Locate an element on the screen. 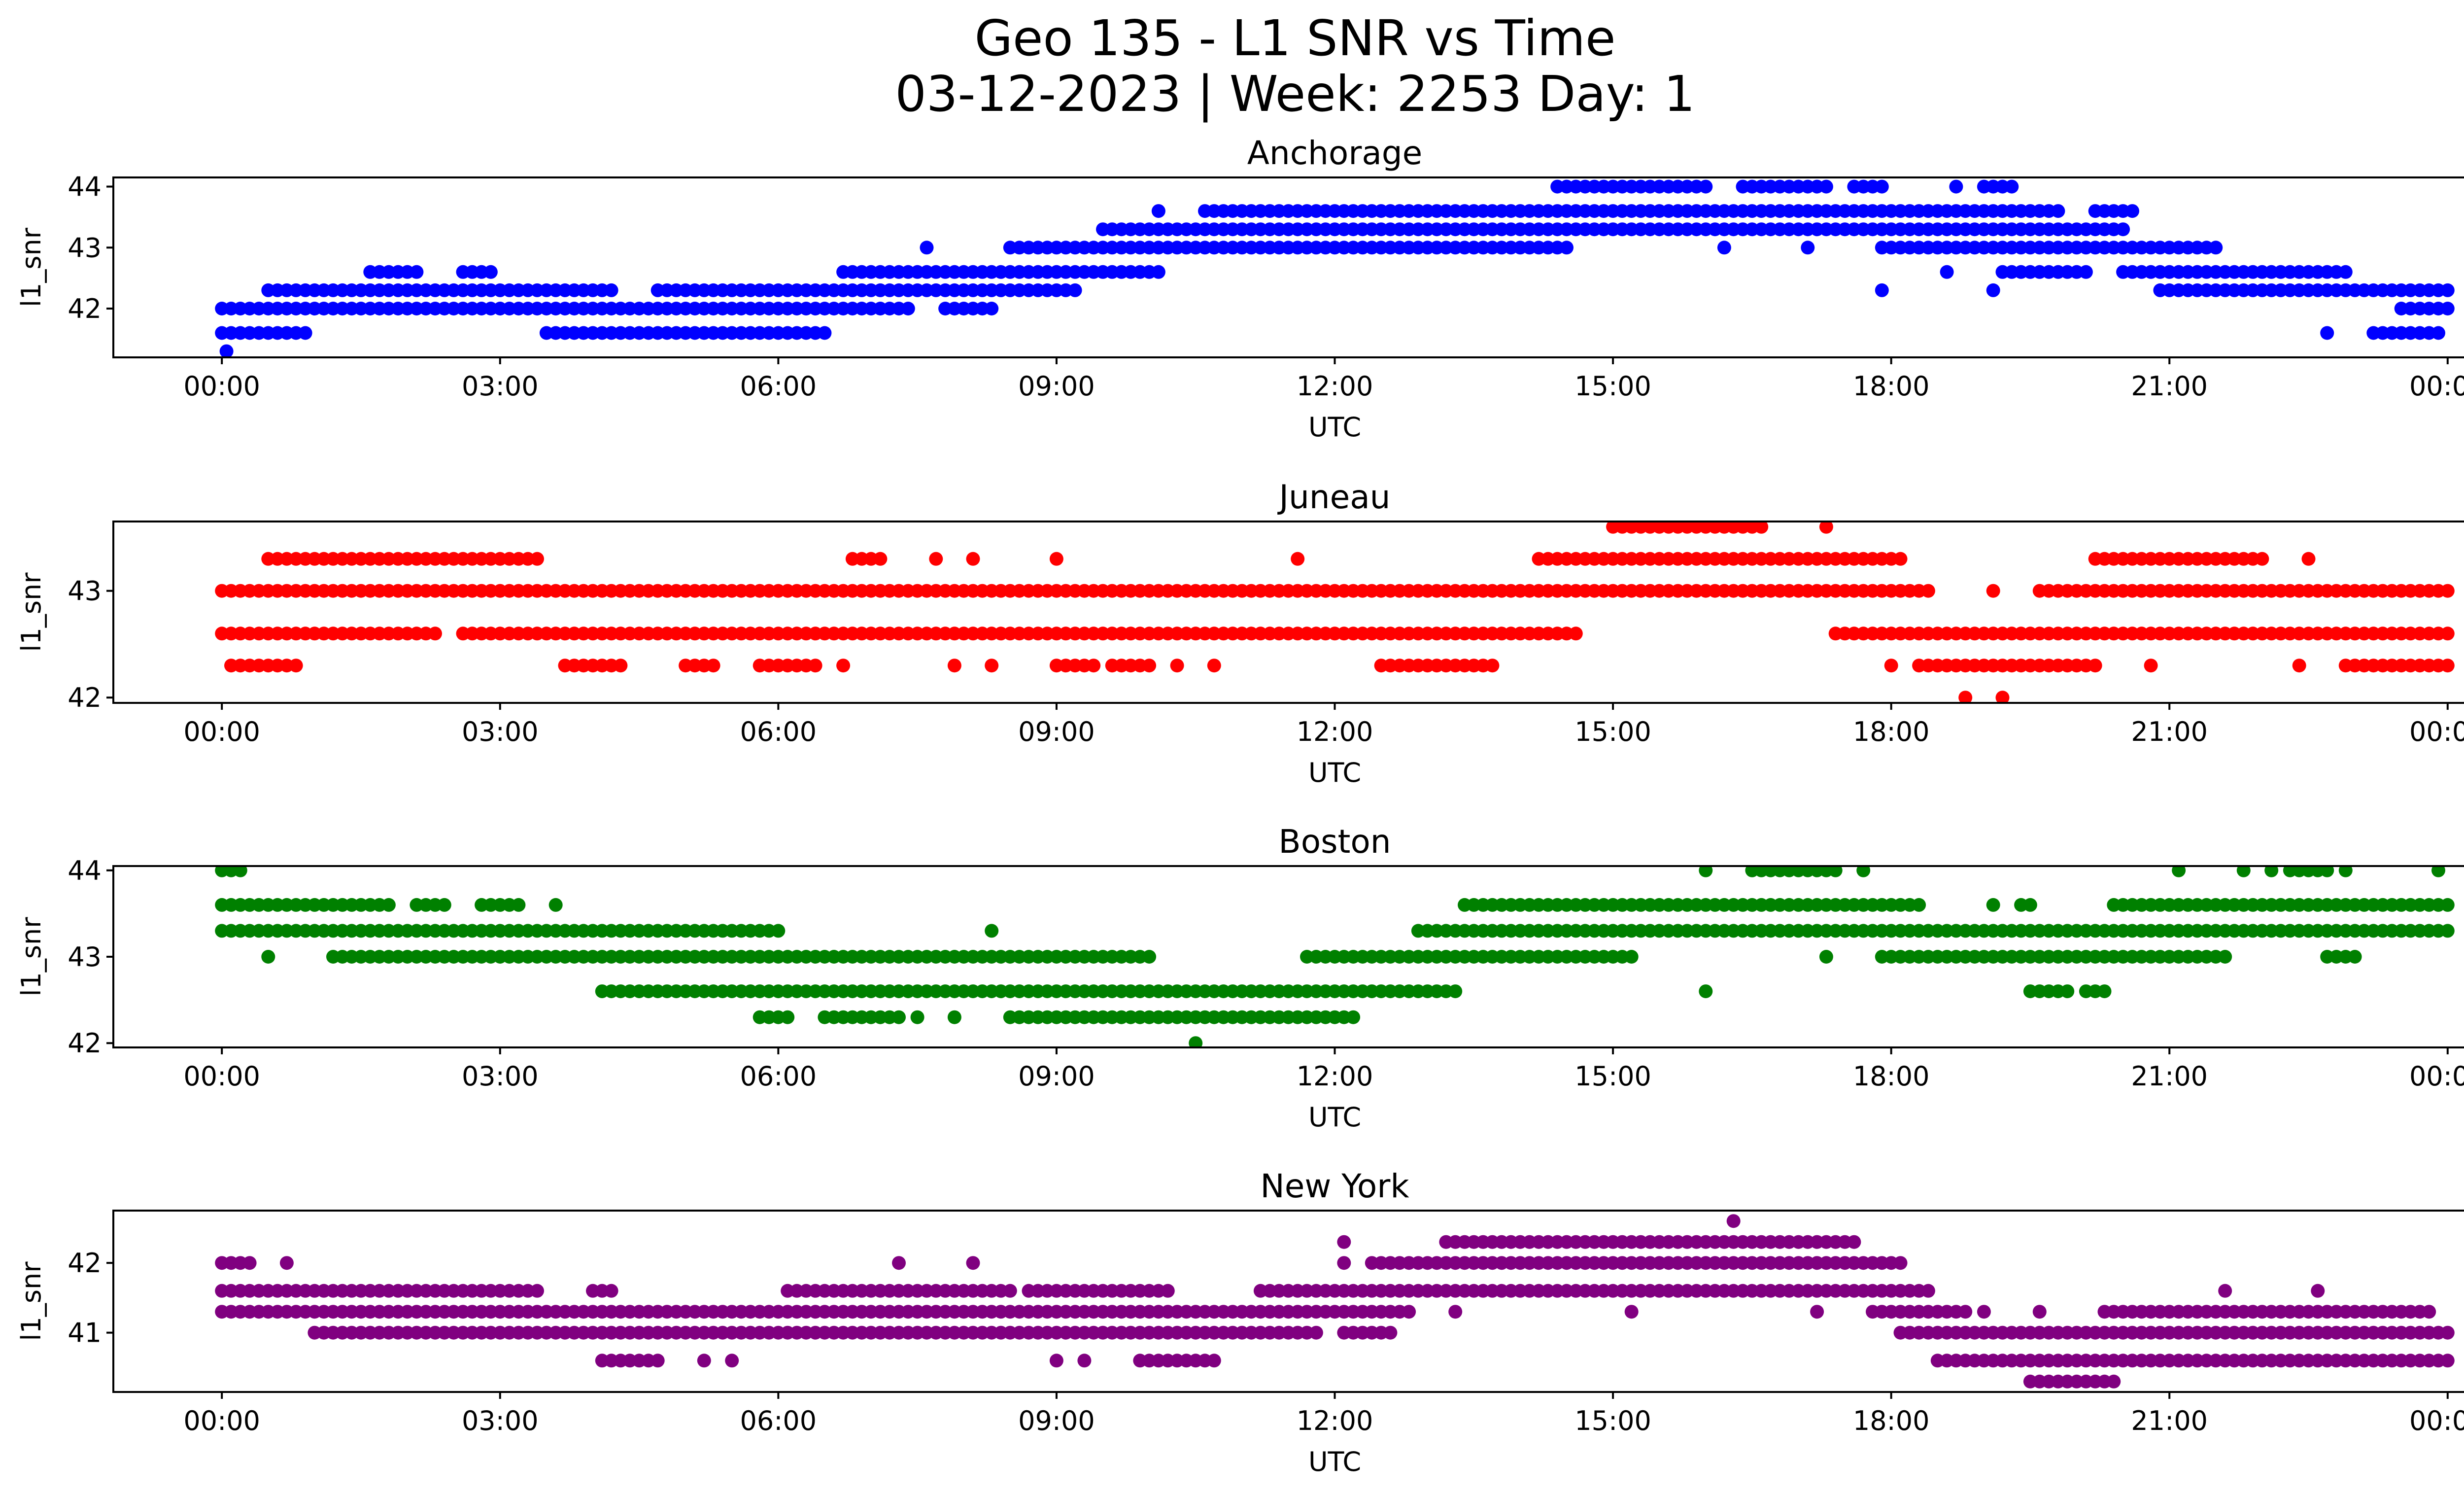 This screenshot has width=2464, height=1495. y-tick-label: 44 is located at coordinates (85, 870).